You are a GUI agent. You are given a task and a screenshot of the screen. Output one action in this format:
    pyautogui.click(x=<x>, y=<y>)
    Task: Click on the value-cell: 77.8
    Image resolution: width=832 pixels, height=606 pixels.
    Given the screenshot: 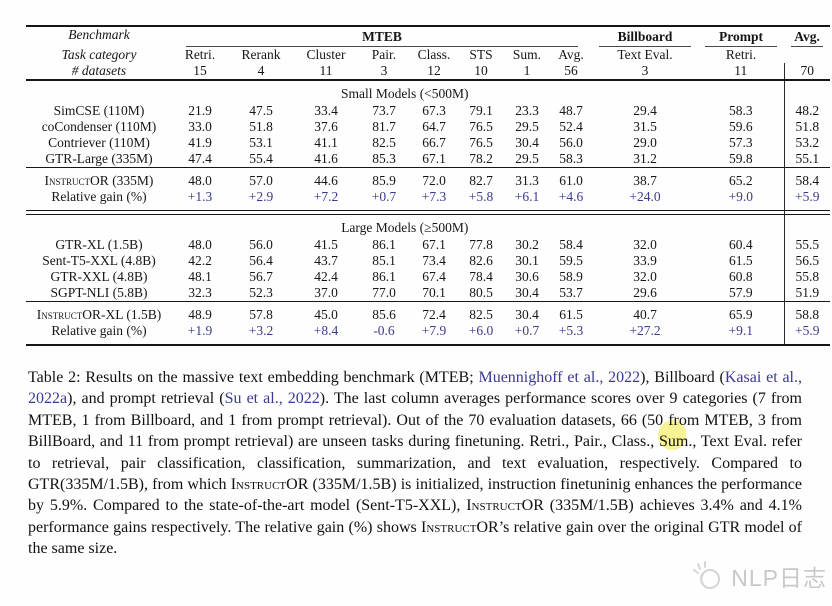 What is the action you would take?
    pyautogui.click(x=481, y=244)
    